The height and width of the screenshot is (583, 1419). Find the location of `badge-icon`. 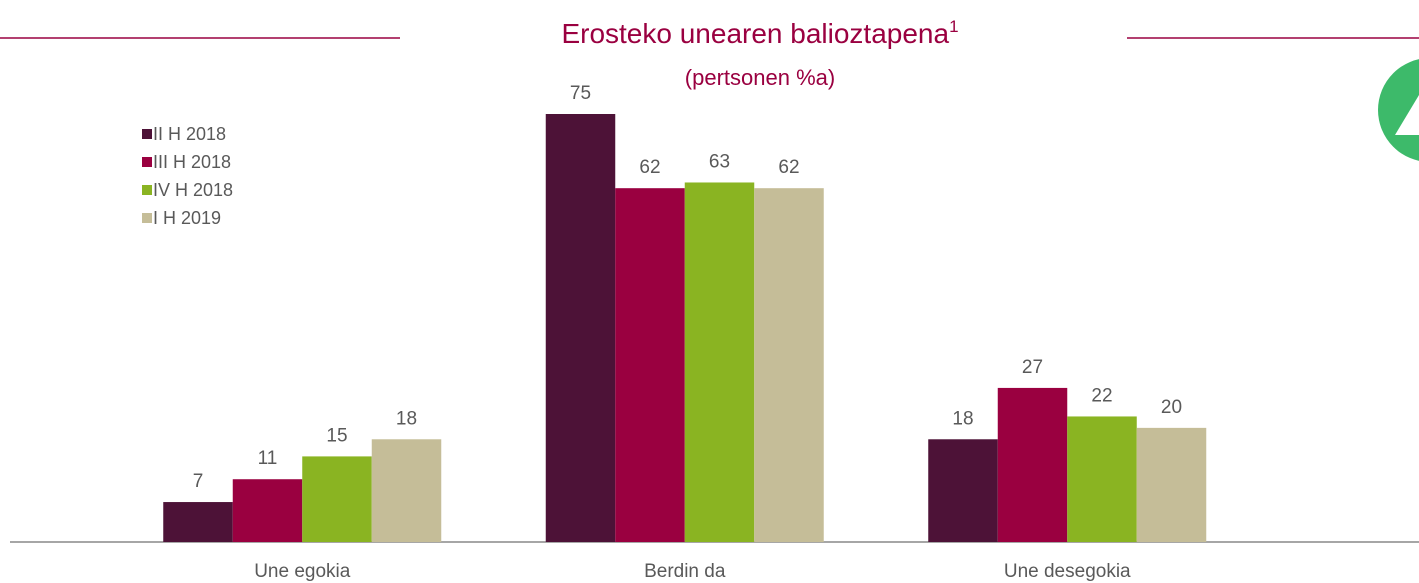

badge-icon is located at coordinates (1407, 115).